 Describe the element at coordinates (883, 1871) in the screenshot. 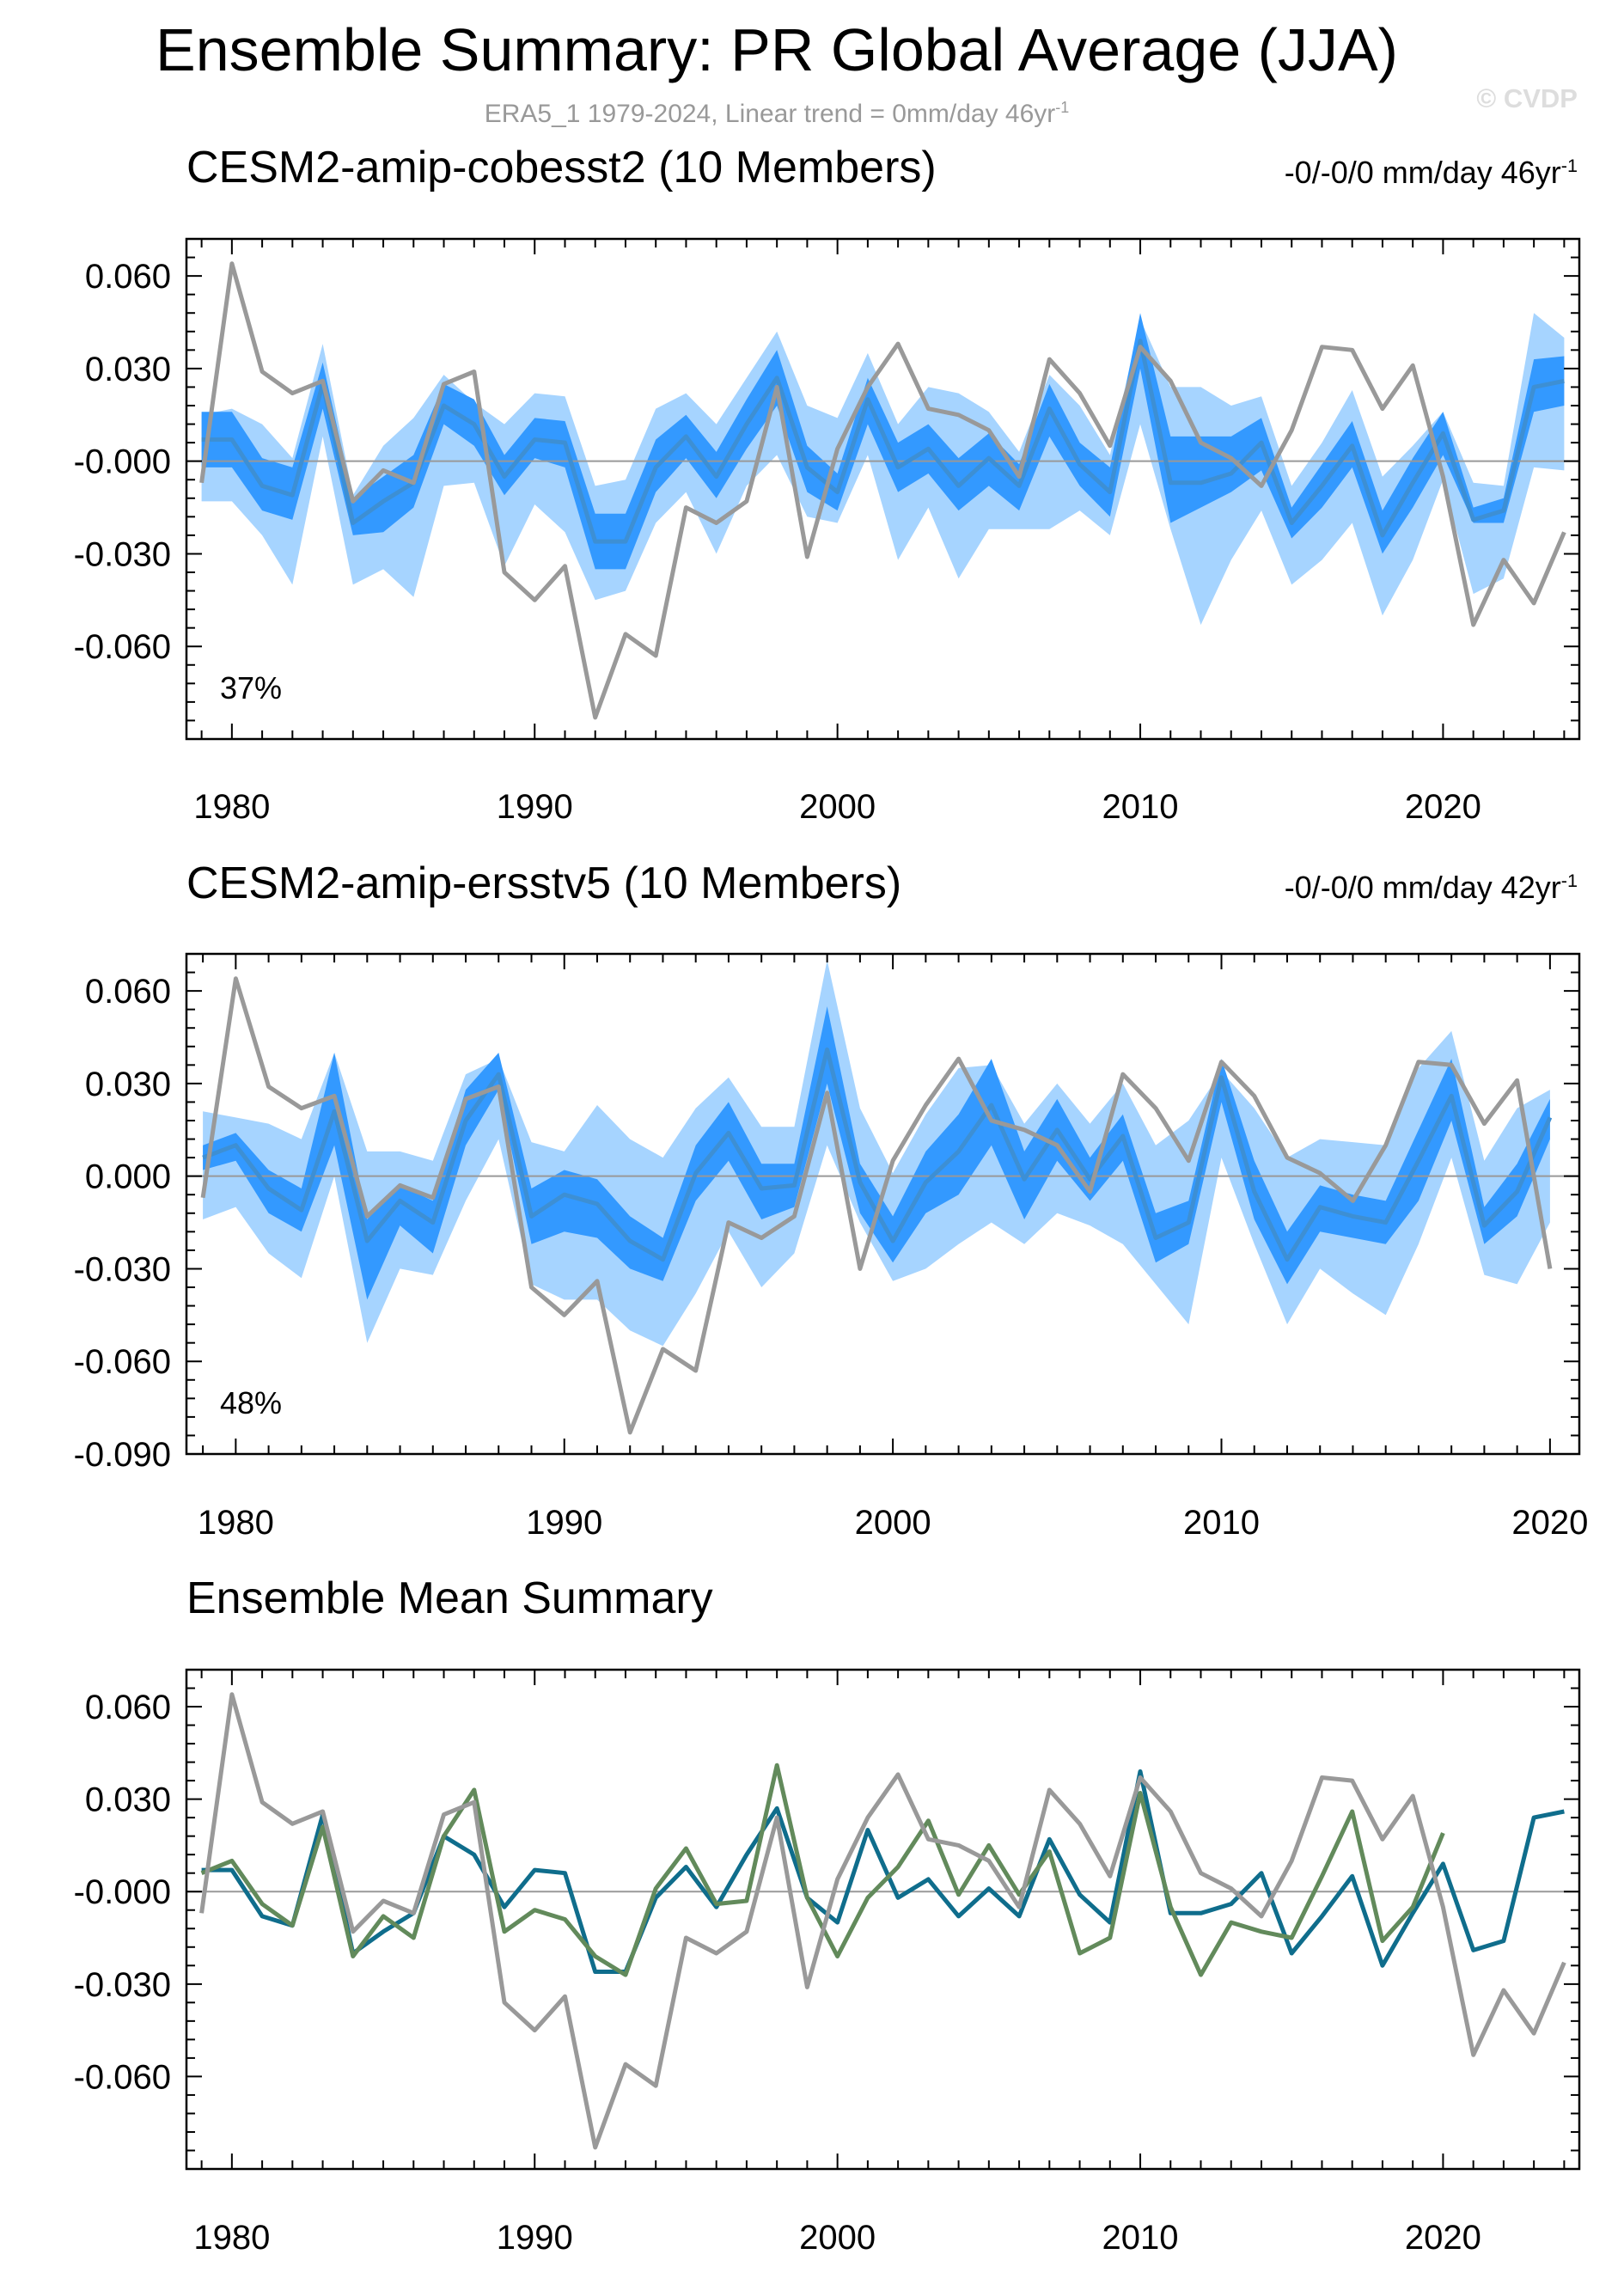

I see `cobesst2-mean-line` at that location.